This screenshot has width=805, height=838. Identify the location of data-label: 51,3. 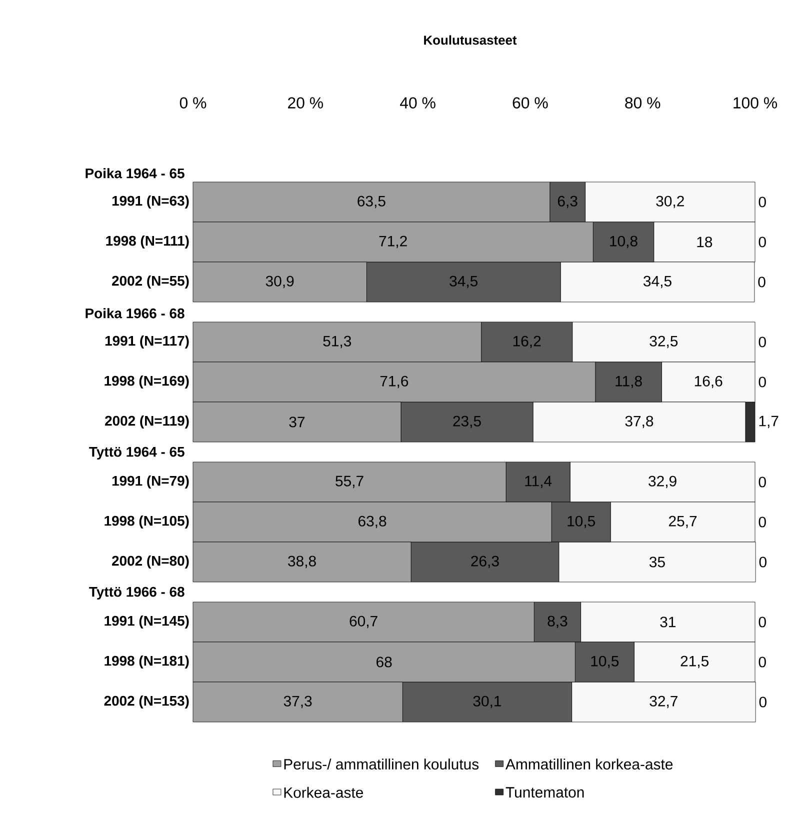
(337, 342).